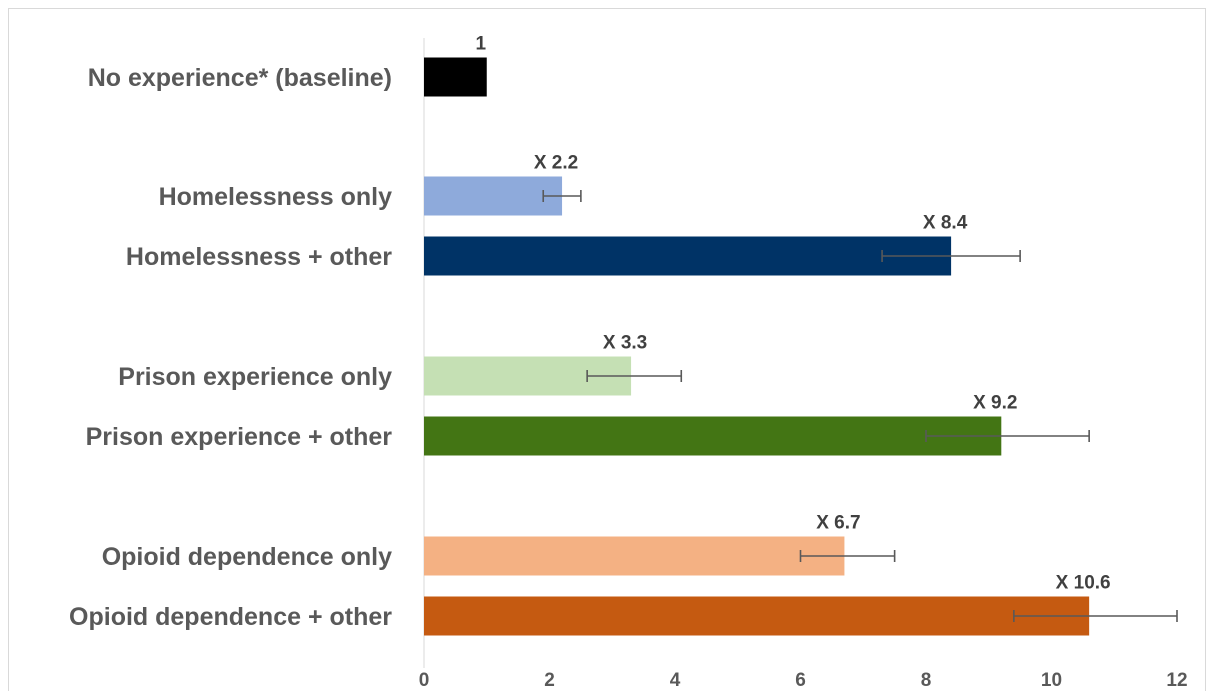 This screenshot has height=693, width=1208. What do you see at coordinates (1051, 680) in the screenshot?
I see `x-tick-label-10: 10` at bounding box center [1051, 680].